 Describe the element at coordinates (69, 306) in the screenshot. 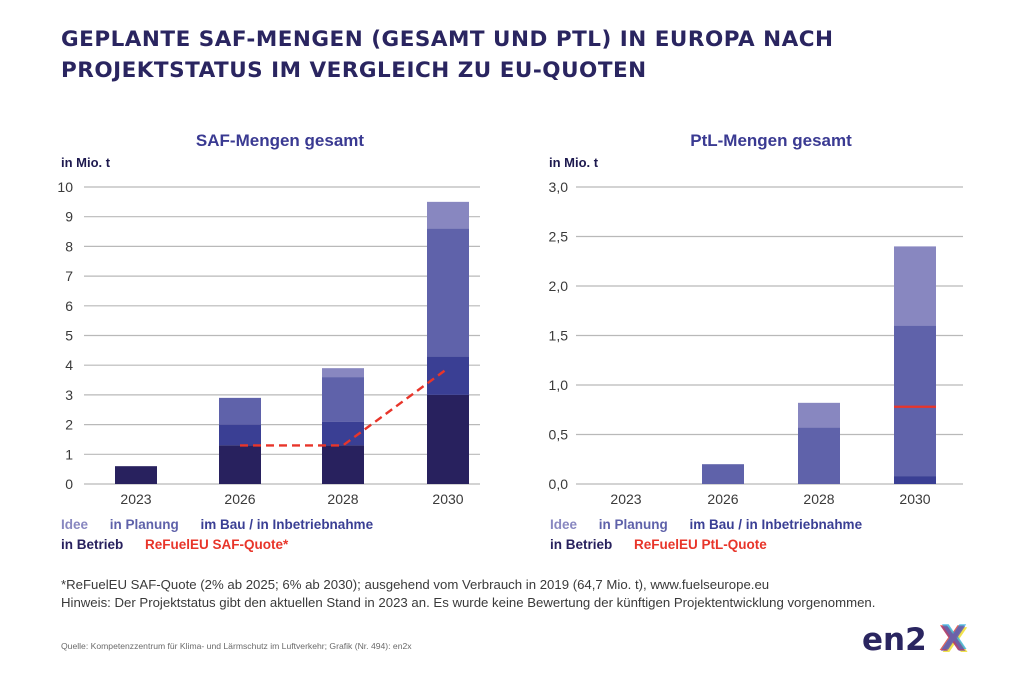

I see `y-tick-label: 6` at that location.